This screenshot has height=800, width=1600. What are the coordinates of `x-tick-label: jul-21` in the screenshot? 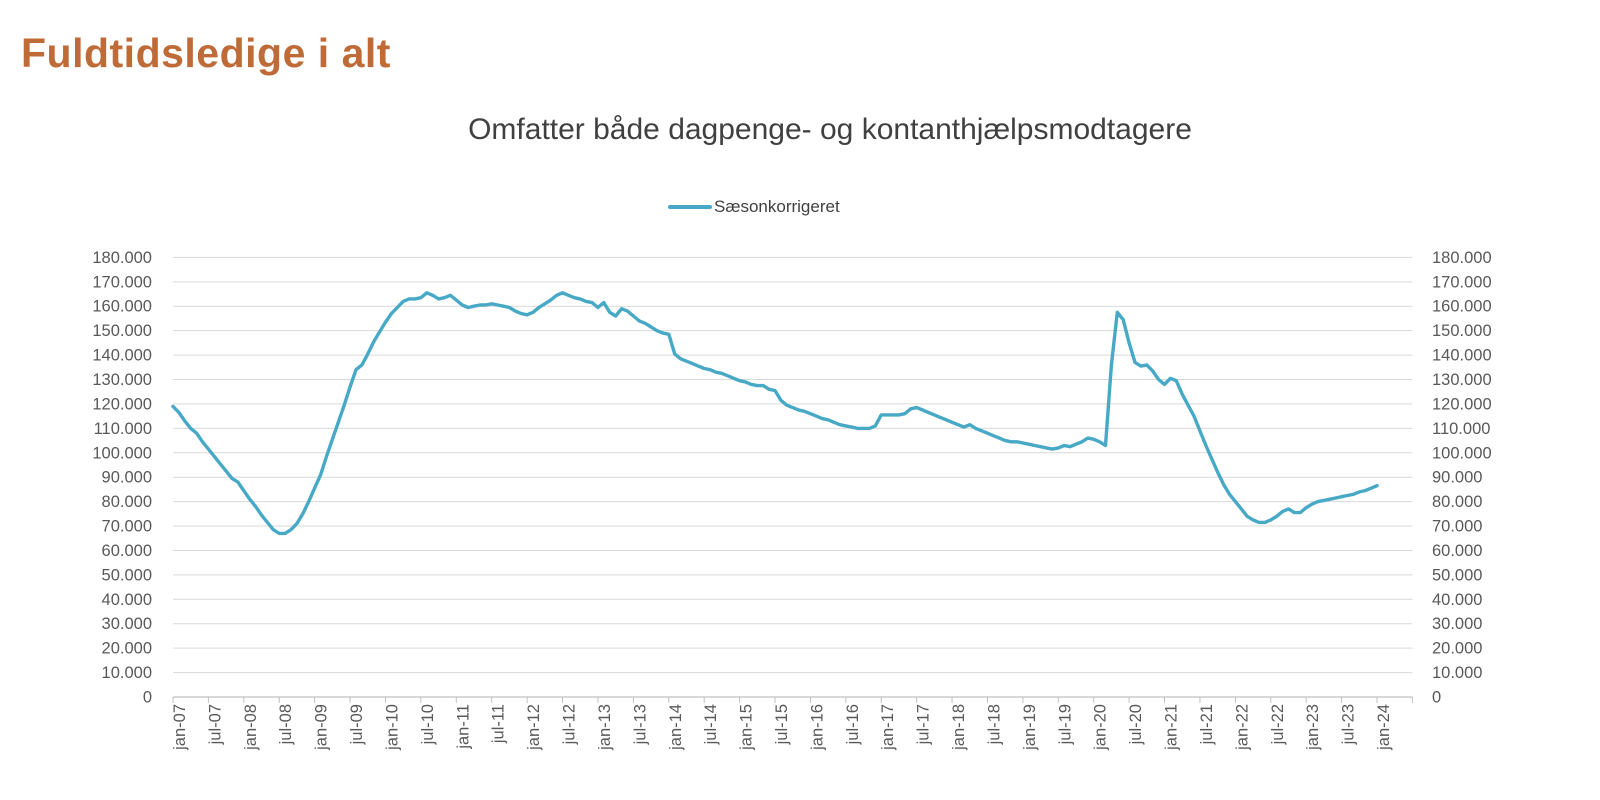 It's located at (1207, 724).